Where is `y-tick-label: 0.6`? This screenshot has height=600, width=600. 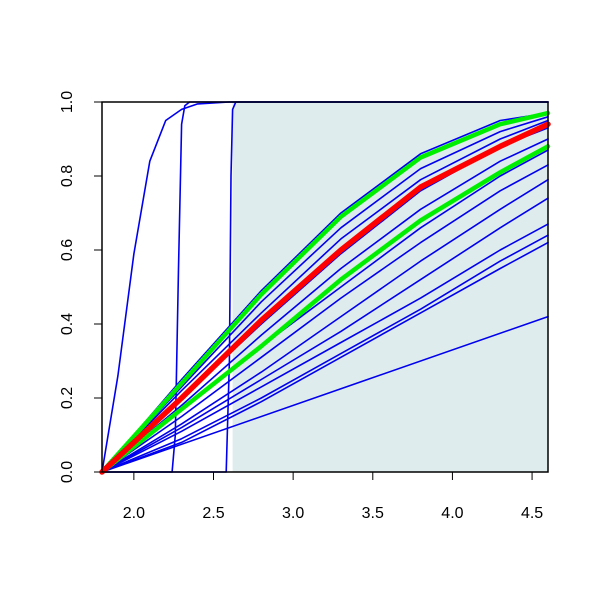
y-tick-label: 0.6 is located at coordinates (67, 250).